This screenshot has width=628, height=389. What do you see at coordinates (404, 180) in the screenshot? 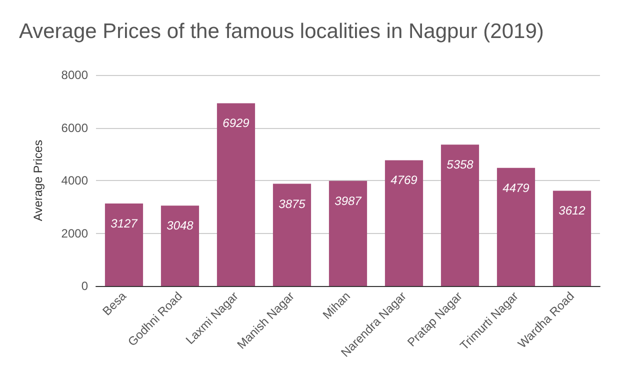
I see `data-label: 4769` at bounding box center [404, 180].